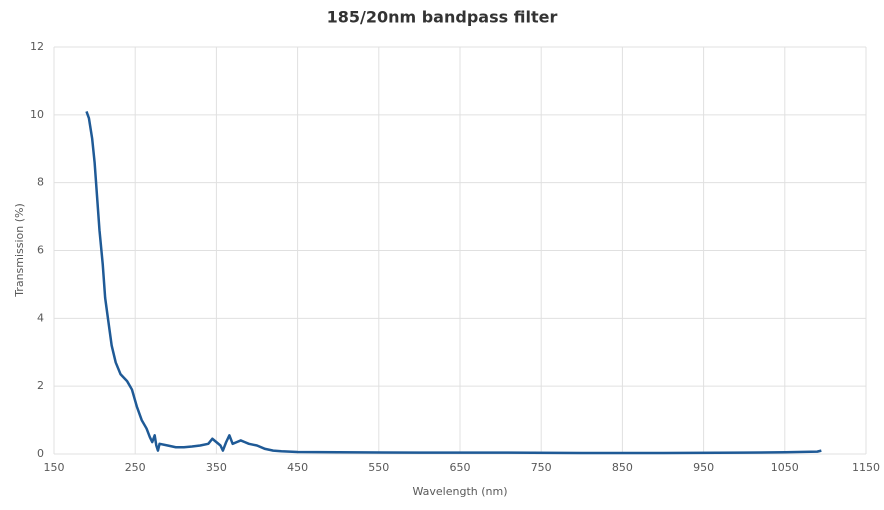 The height and width of the screenshot is (510, 884). What do you see at coordinates (40, 385) in the screenshot?
I see `y-tick-label: 2` at bounding box center [40, 385].